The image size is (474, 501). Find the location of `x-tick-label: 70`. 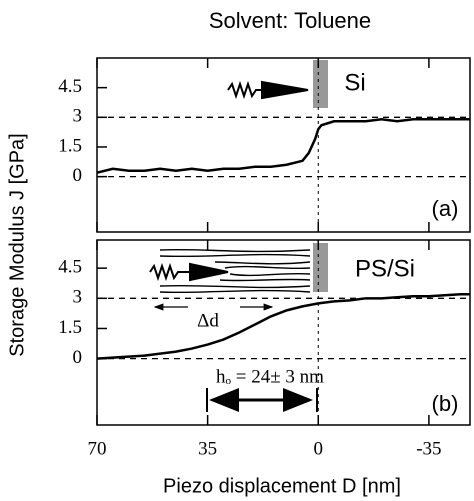

x-tick-label: 70 is located at coordinates (97, 448).